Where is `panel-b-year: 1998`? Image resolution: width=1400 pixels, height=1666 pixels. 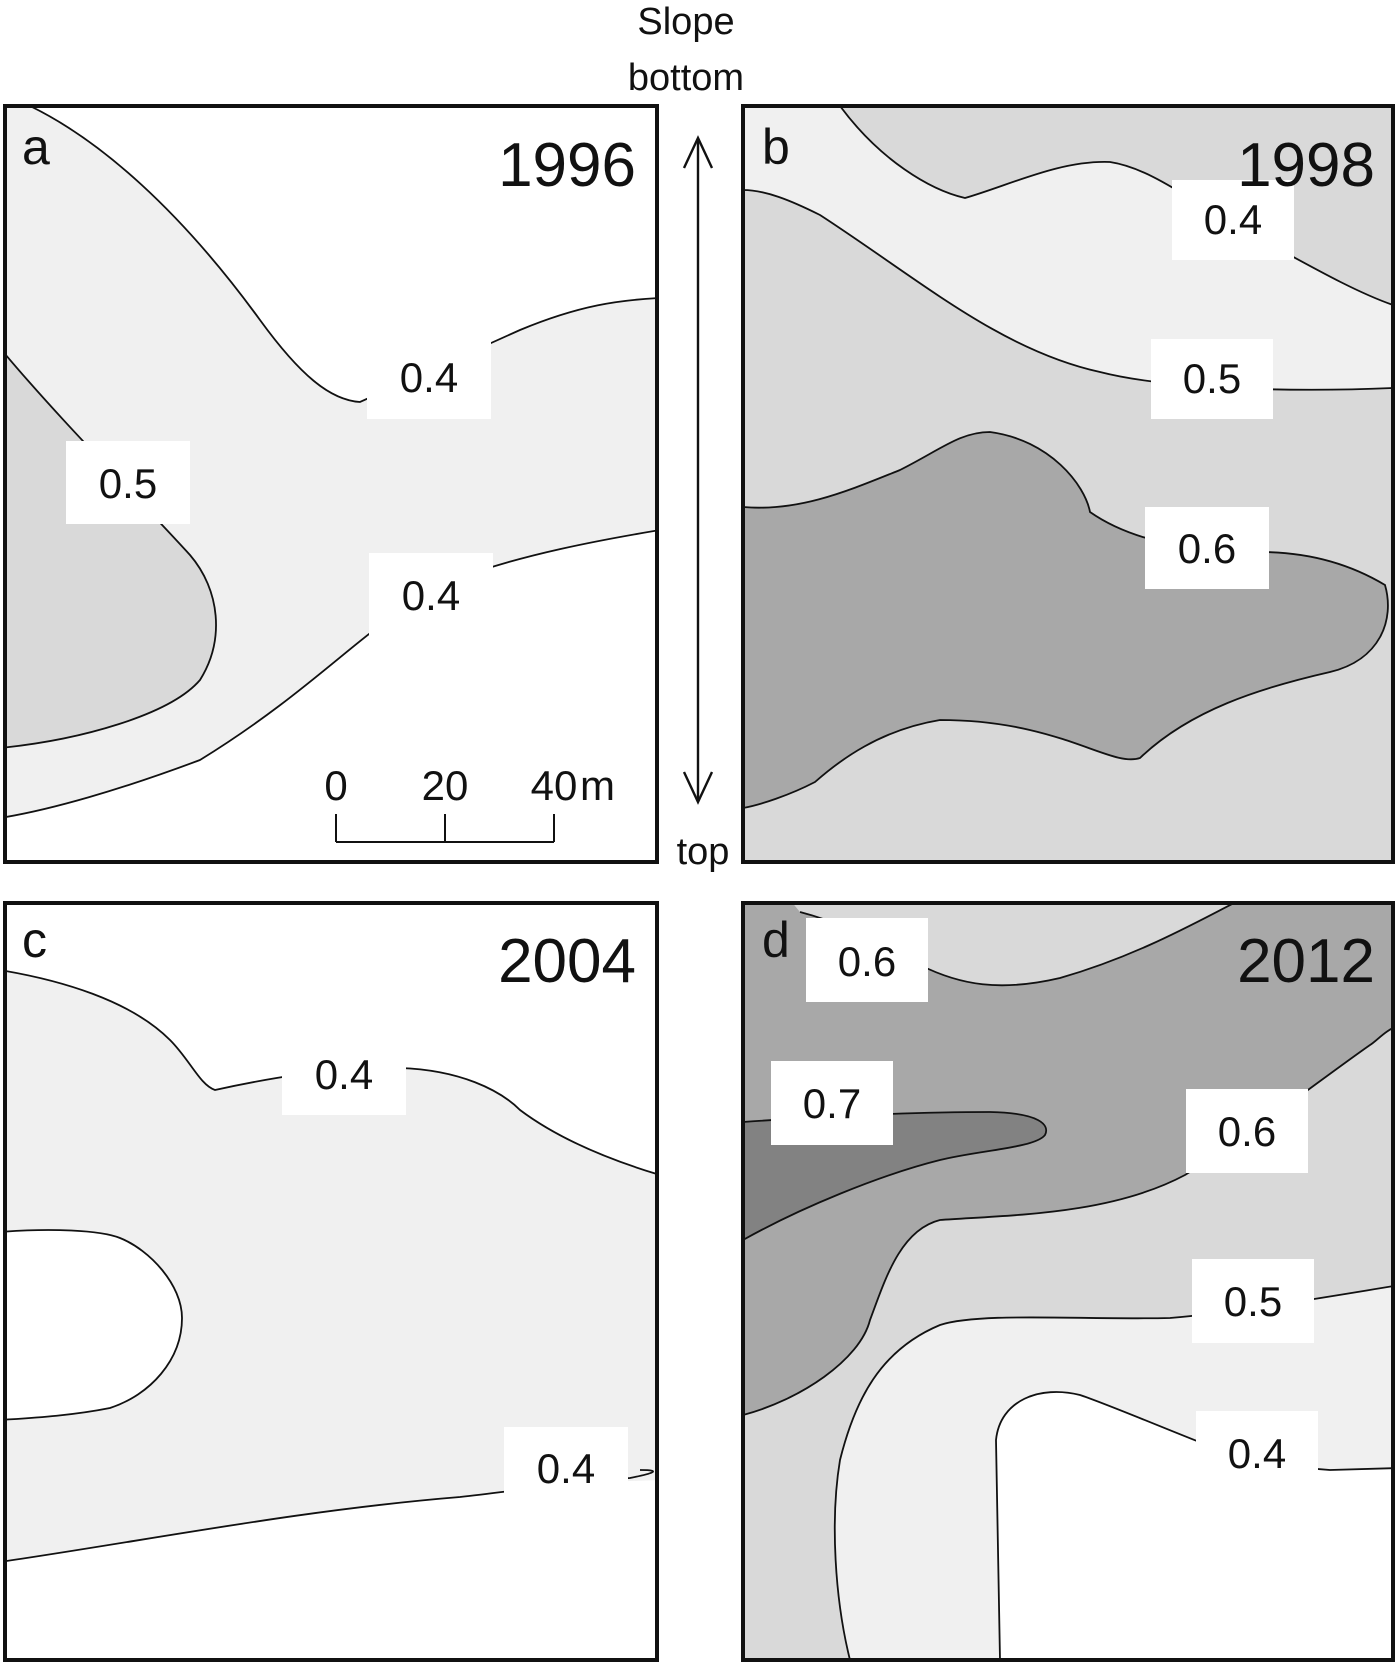 panel-b-year: 1998 is located at coordinates (1306, 165).